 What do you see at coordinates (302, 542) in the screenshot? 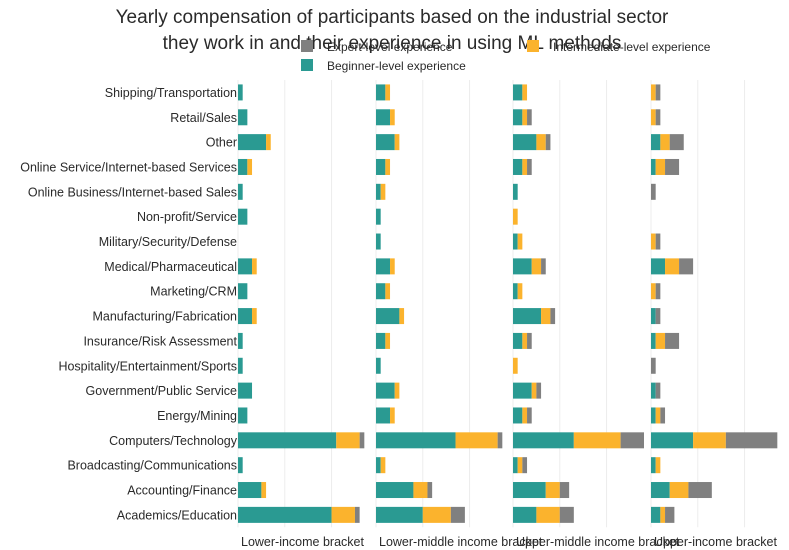
I see `panel-label: Lower-income bracket` at bounding box center [302, 542].